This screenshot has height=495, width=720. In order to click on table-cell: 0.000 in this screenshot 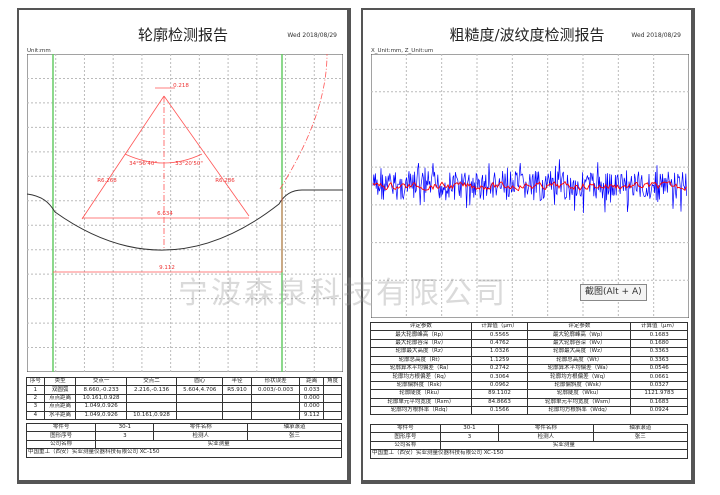, I will do `click(312, 407)`.